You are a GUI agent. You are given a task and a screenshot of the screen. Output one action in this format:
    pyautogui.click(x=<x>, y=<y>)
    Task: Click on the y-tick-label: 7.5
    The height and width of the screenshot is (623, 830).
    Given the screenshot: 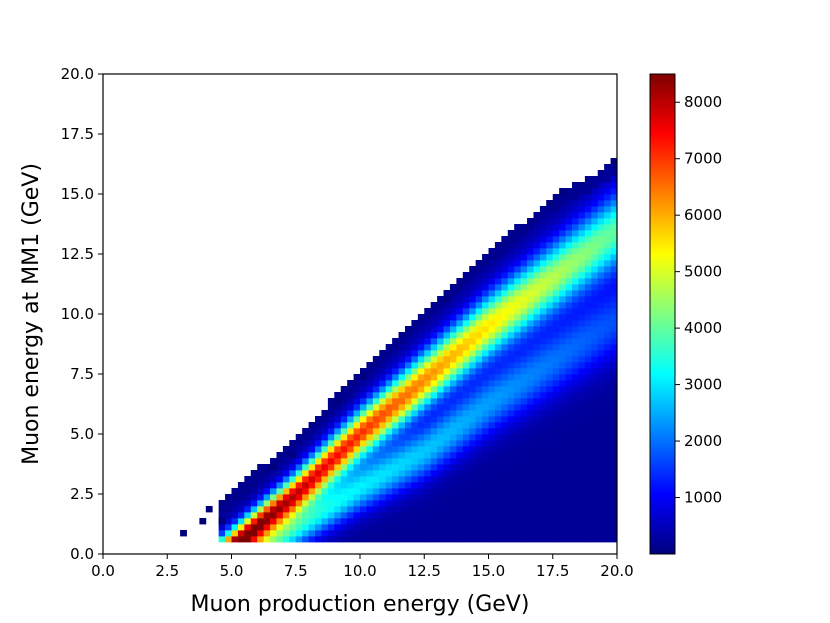 What is the action you would take?
    pyautogui.click(x=82, y=374)
    